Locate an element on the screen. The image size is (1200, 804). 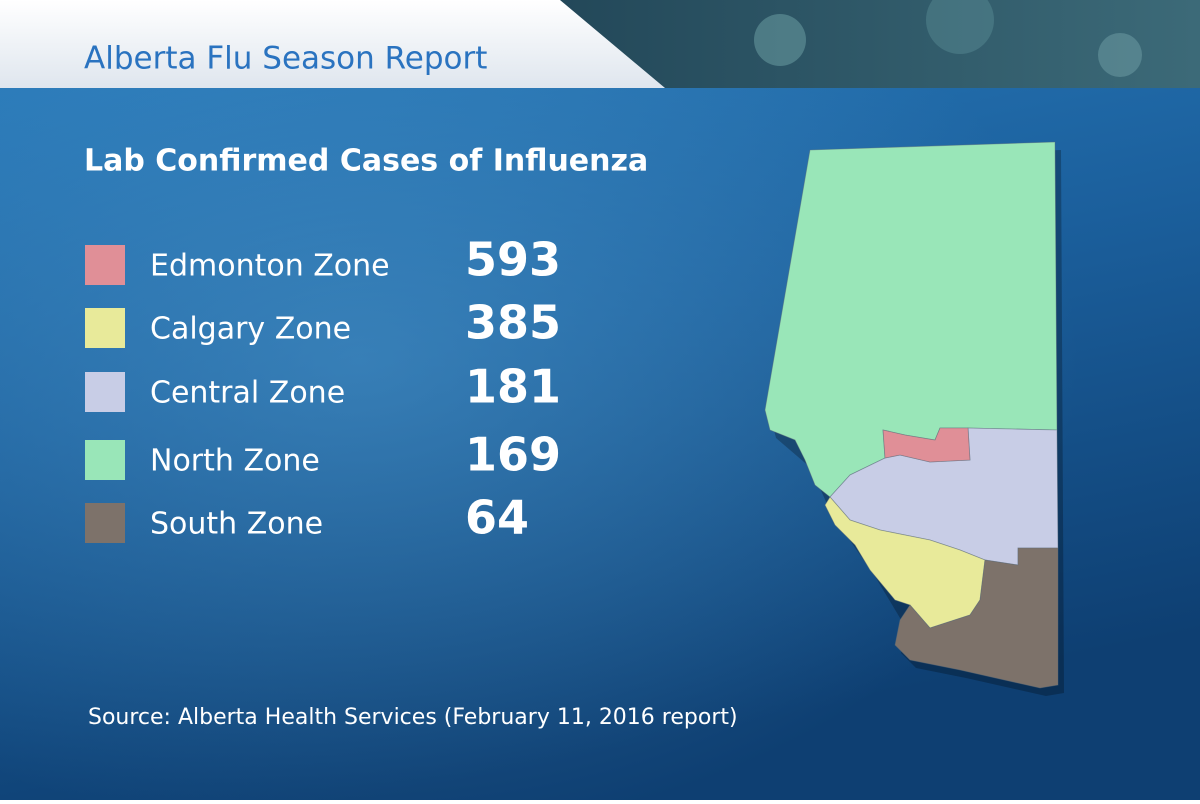
zone-name: Edmonton Zone is located at coordinates (270, 266).